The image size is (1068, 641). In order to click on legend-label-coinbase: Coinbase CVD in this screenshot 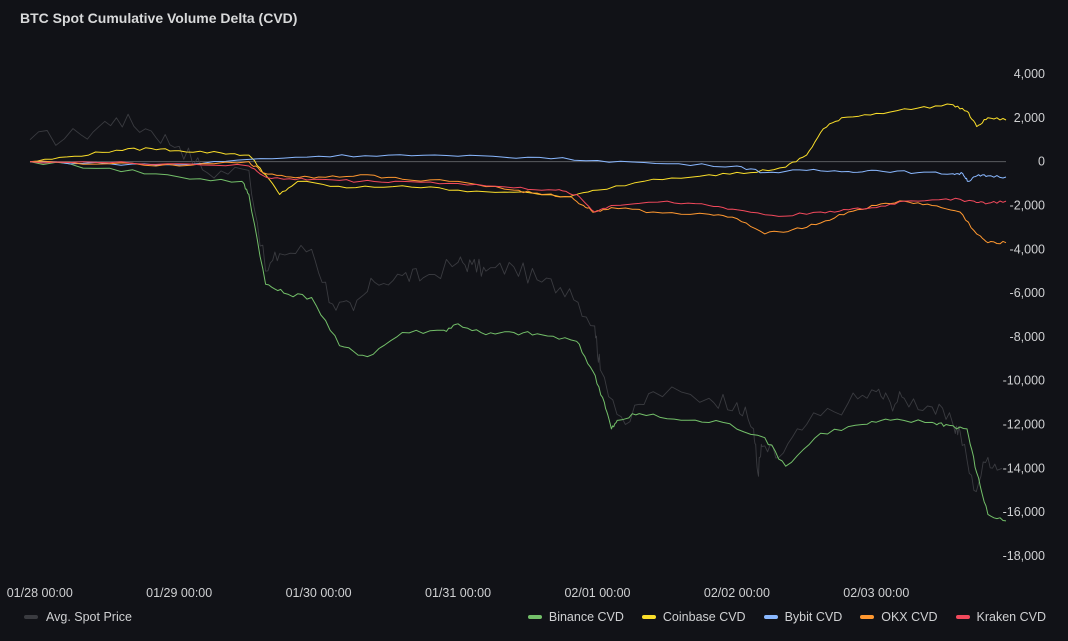, I will do `click(704, 617)`.